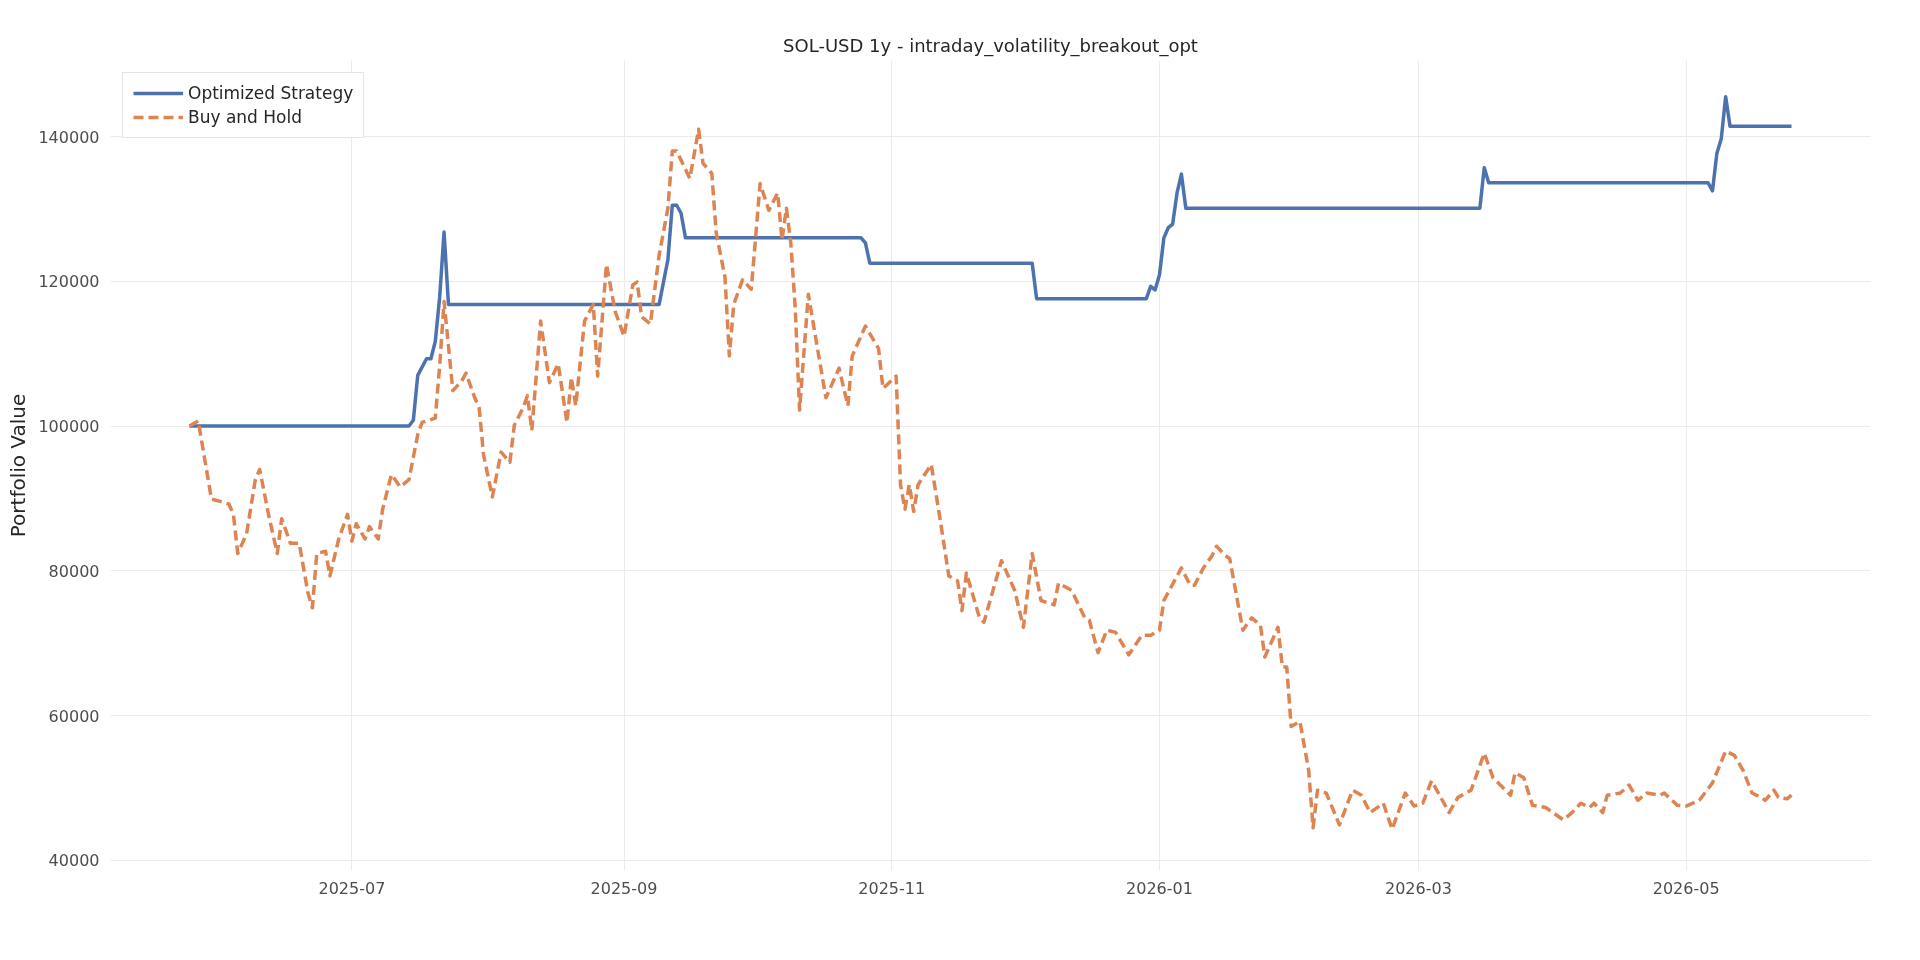  I want to click on x-tick-label: 2026-05, so click(1686, 888).